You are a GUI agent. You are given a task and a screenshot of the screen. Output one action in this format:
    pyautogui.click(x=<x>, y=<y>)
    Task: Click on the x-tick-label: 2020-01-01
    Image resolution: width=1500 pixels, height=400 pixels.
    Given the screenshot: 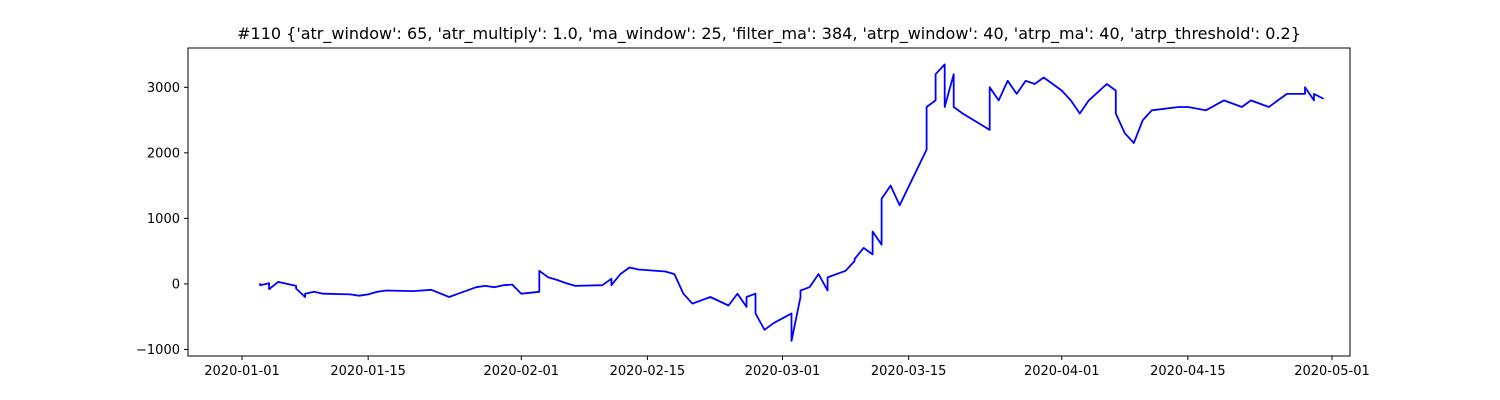 What is the action you would take?
    pyautogui.click(x=242, y=371)
    